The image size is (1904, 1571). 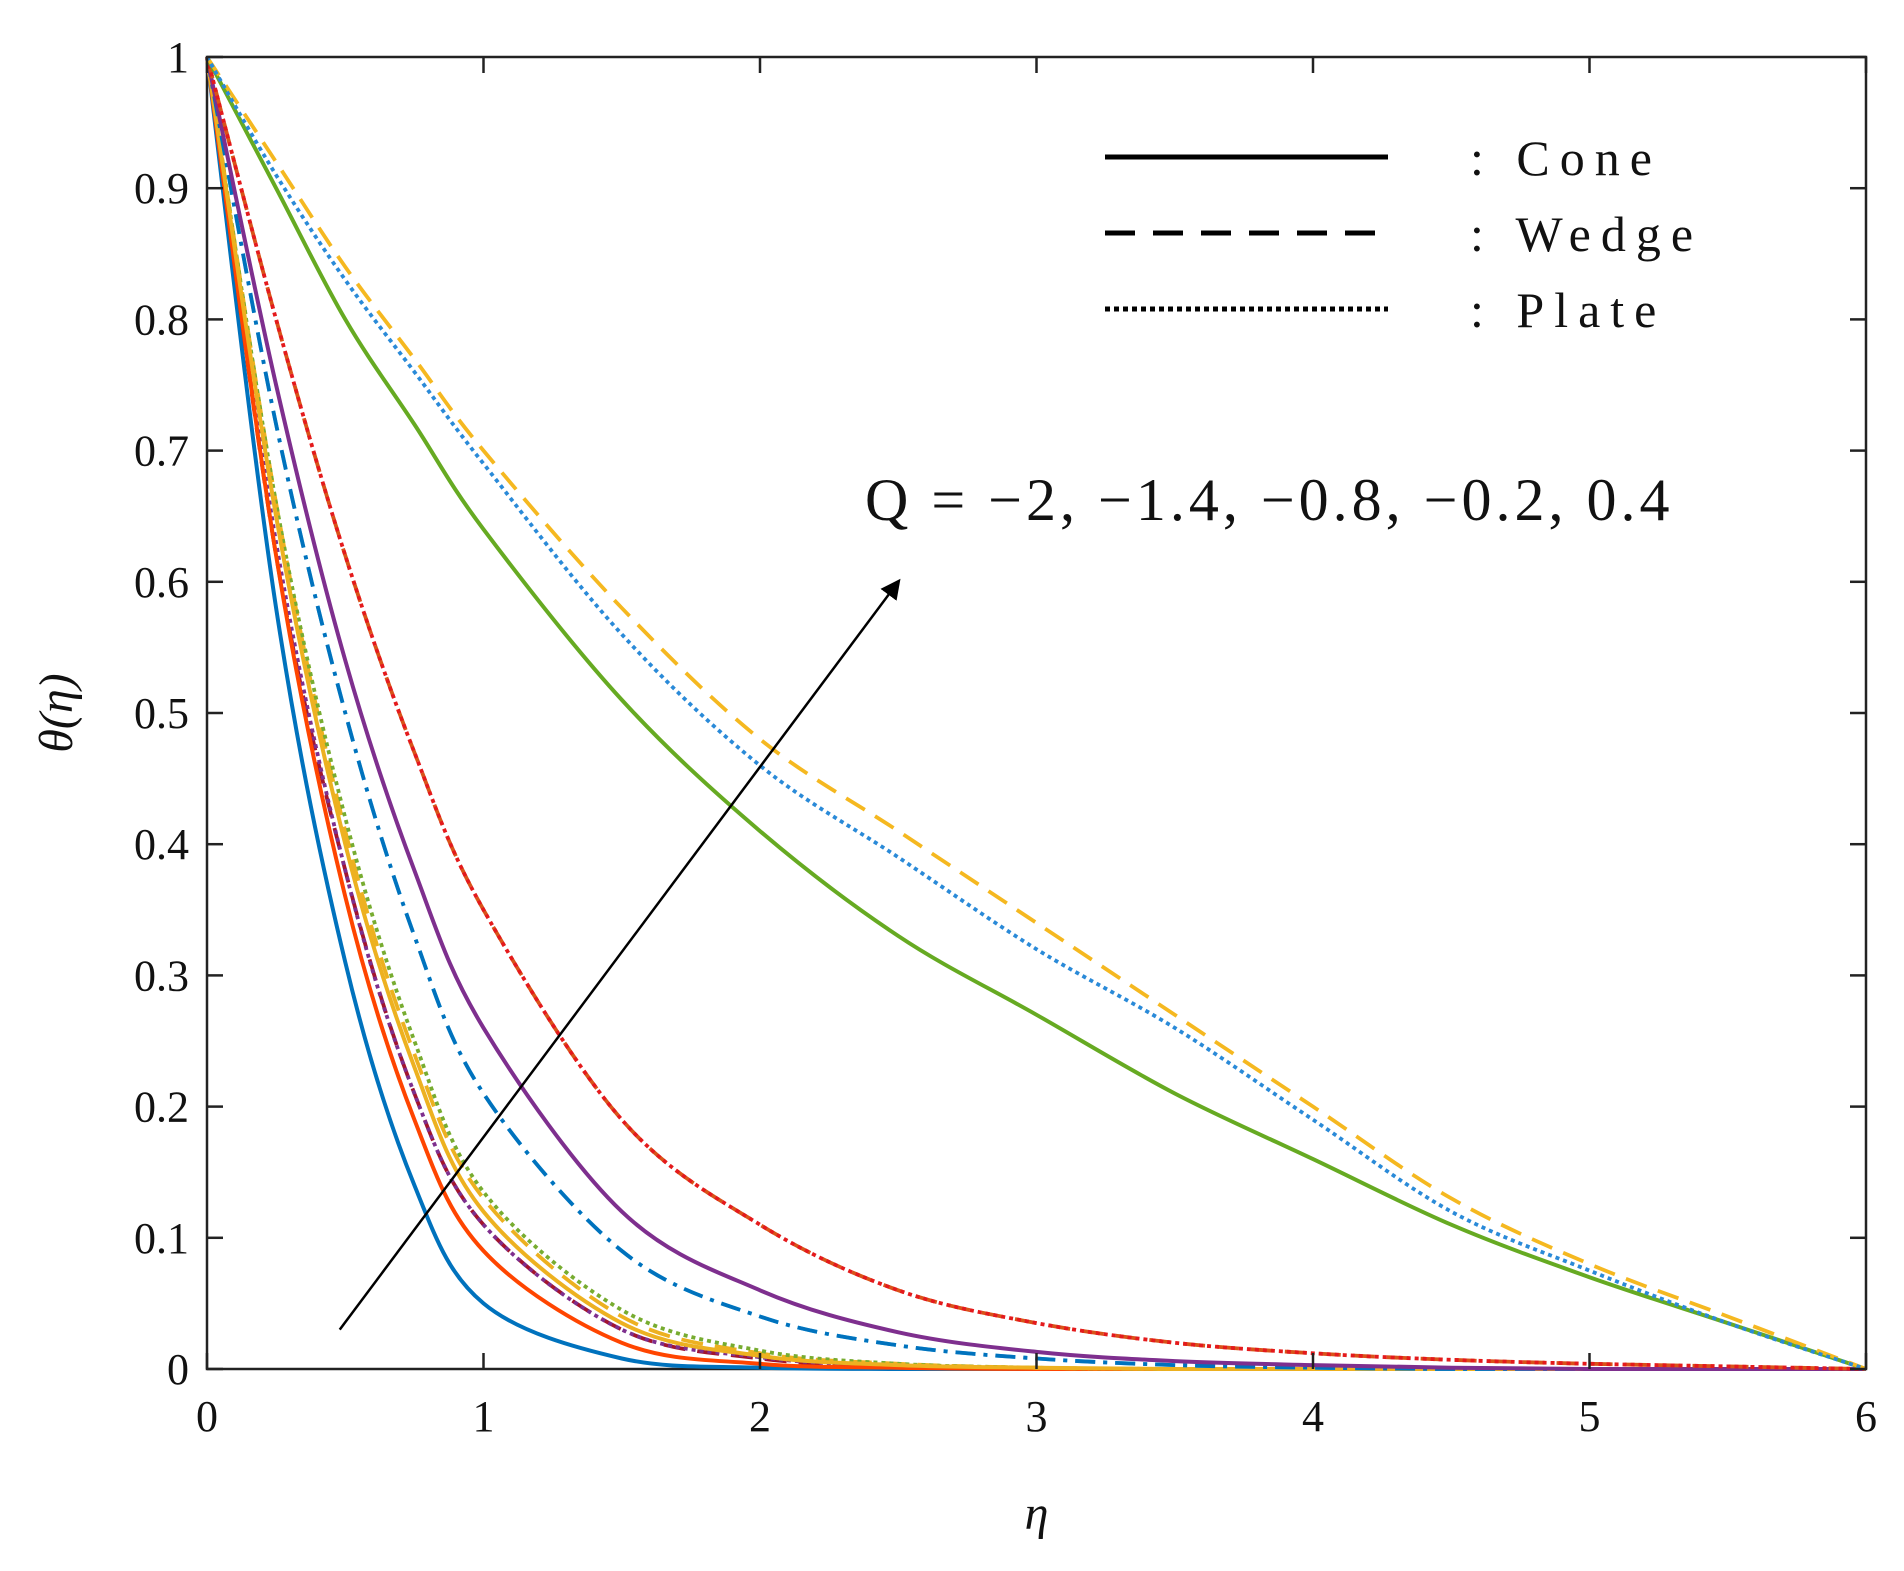 What do you see at coordinates (161, 1238) in the screenshot?
I see `y-tick-label: 0.1` at bounding box center [161, 1238].